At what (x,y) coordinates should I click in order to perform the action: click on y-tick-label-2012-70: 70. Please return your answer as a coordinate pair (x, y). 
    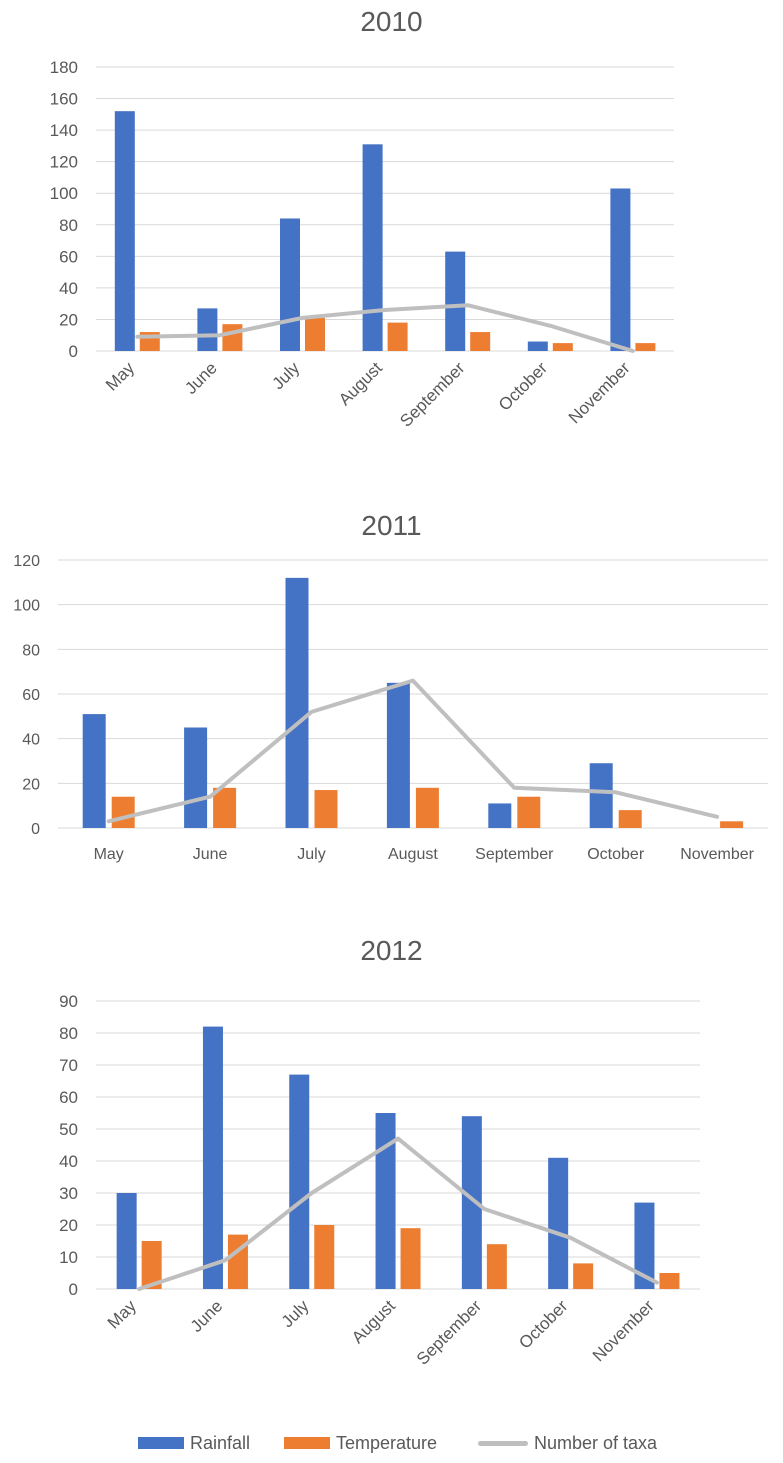
    Looking at the image, I should click on (68, 1065).